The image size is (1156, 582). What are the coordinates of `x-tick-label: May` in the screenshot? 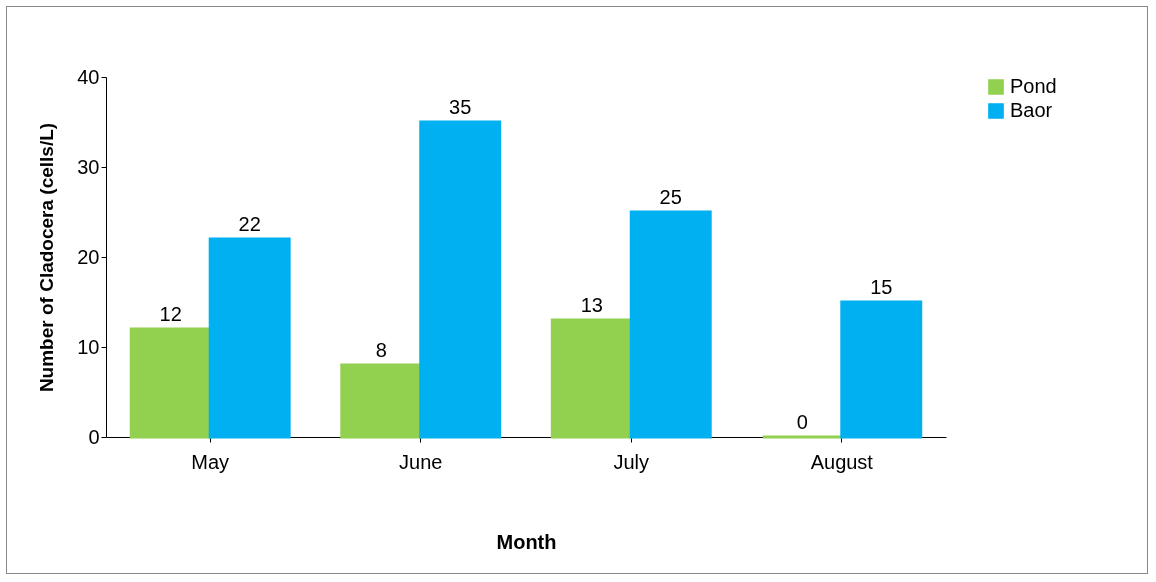 It's located at (210, 461).